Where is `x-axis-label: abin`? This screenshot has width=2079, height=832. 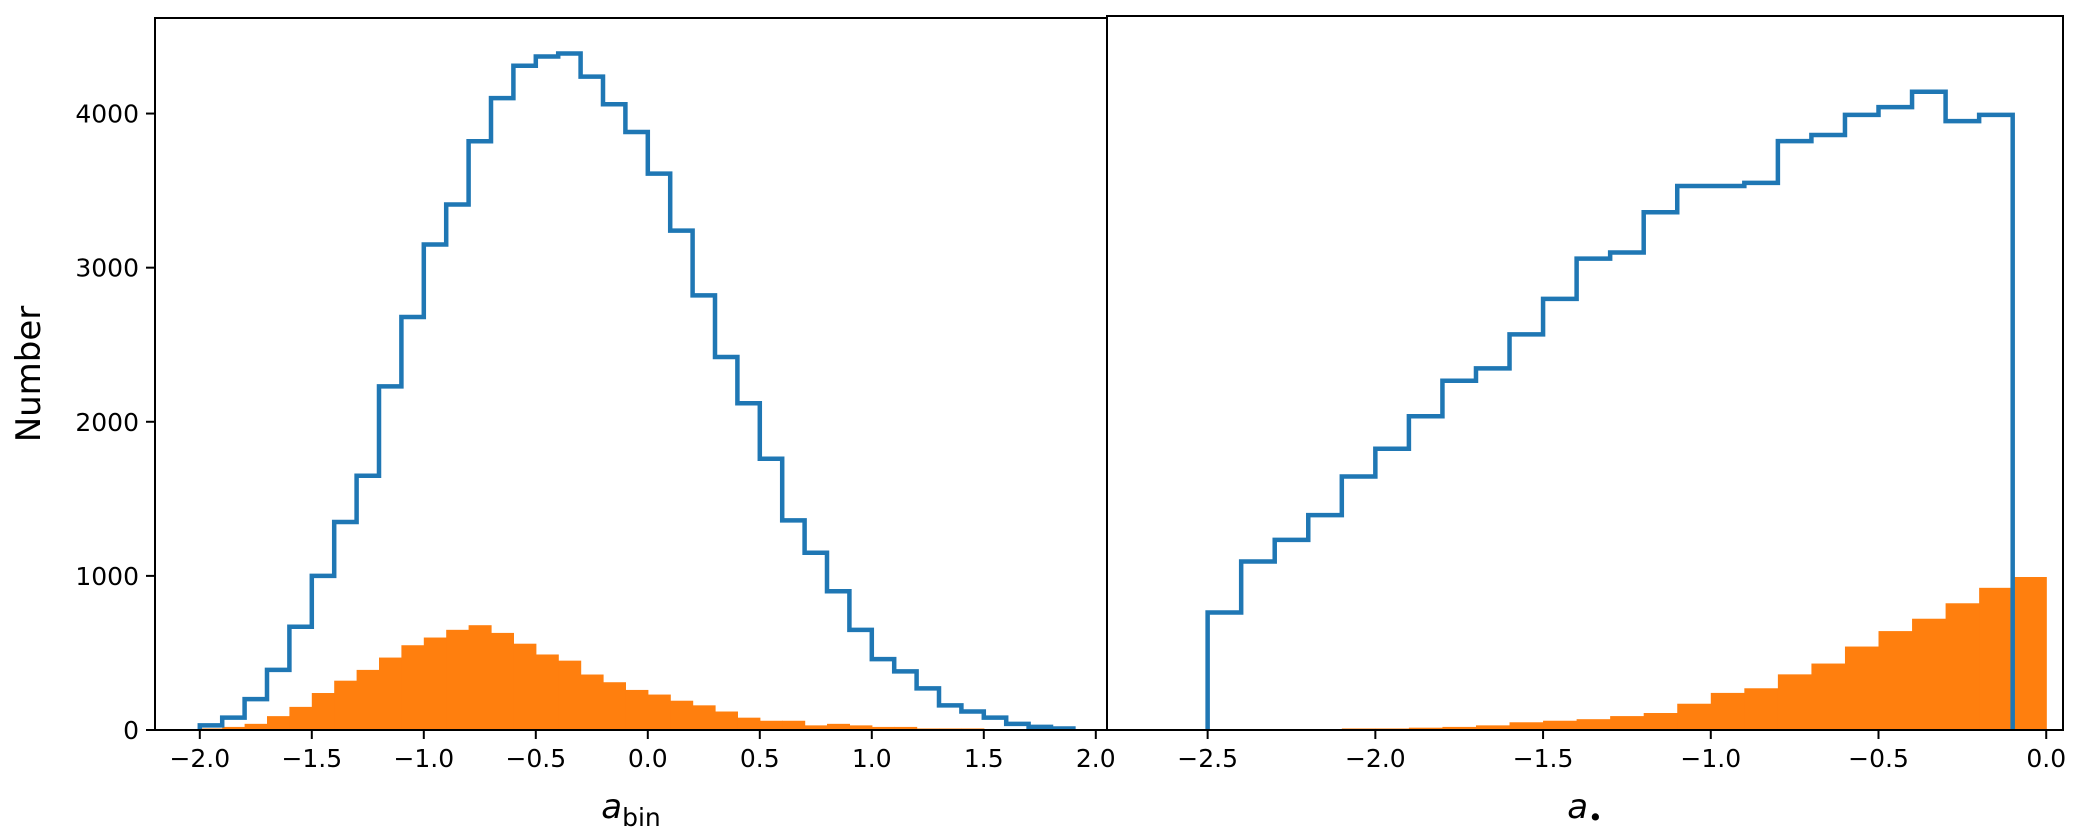 x-axis-label: abin is located at coordinates (631, 809).